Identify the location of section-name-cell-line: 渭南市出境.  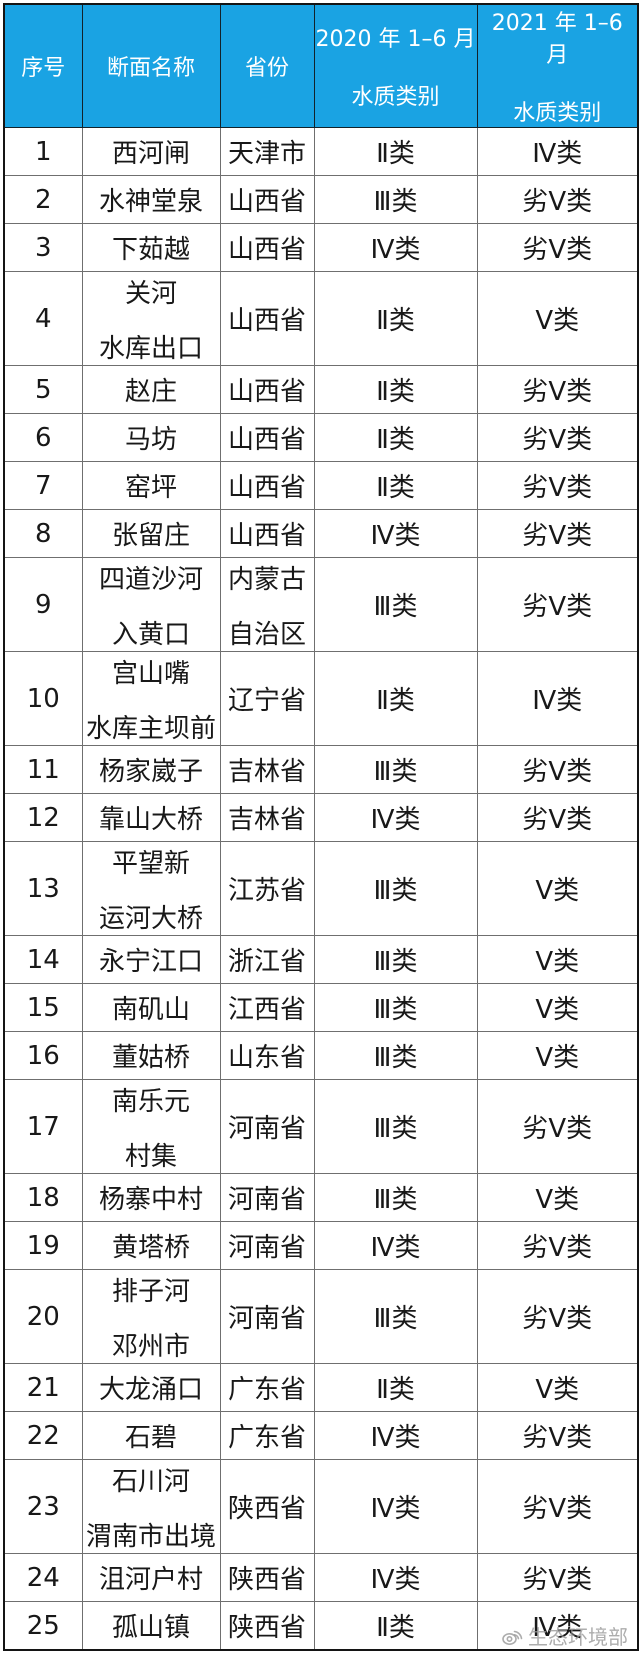
(150, 1536).